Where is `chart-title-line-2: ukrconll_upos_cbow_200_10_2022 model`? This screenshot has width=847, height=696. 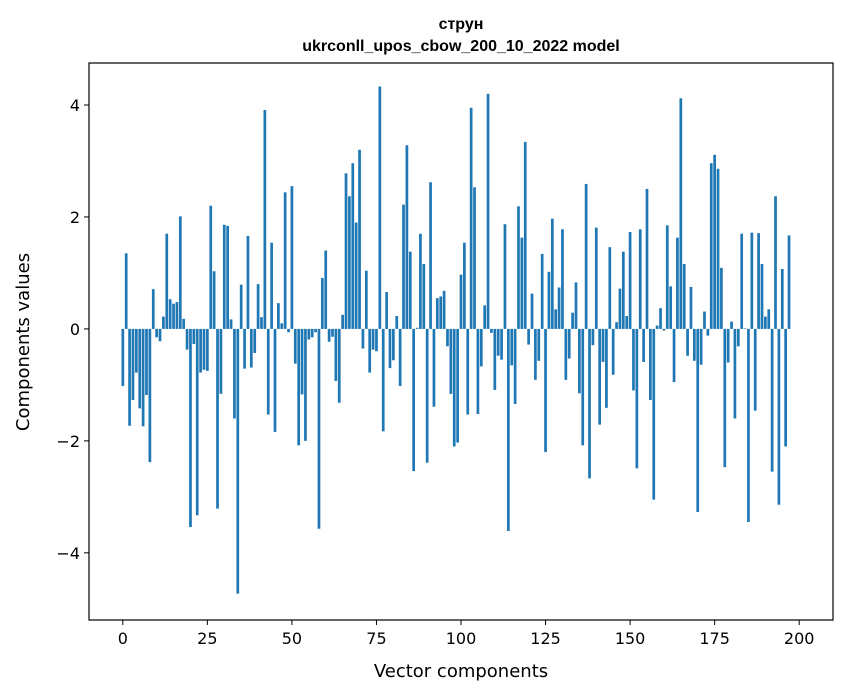 chart-title-line-2: ukrconll_upos_cbow_200_10_2022 model is located at coordinates (460, 46).